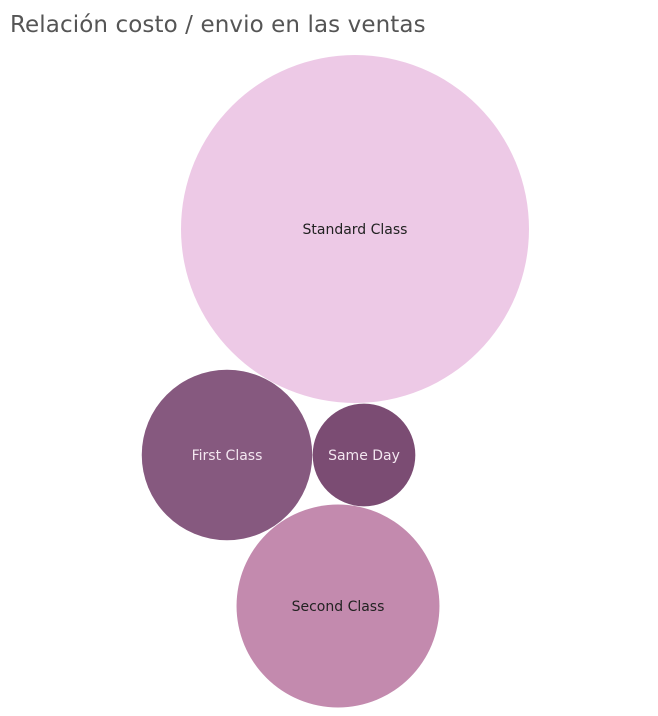 The height and width of the screenshot is (716, 658). I want to click on bubble-label-standard-class: Standard Class, so click(355, 230).